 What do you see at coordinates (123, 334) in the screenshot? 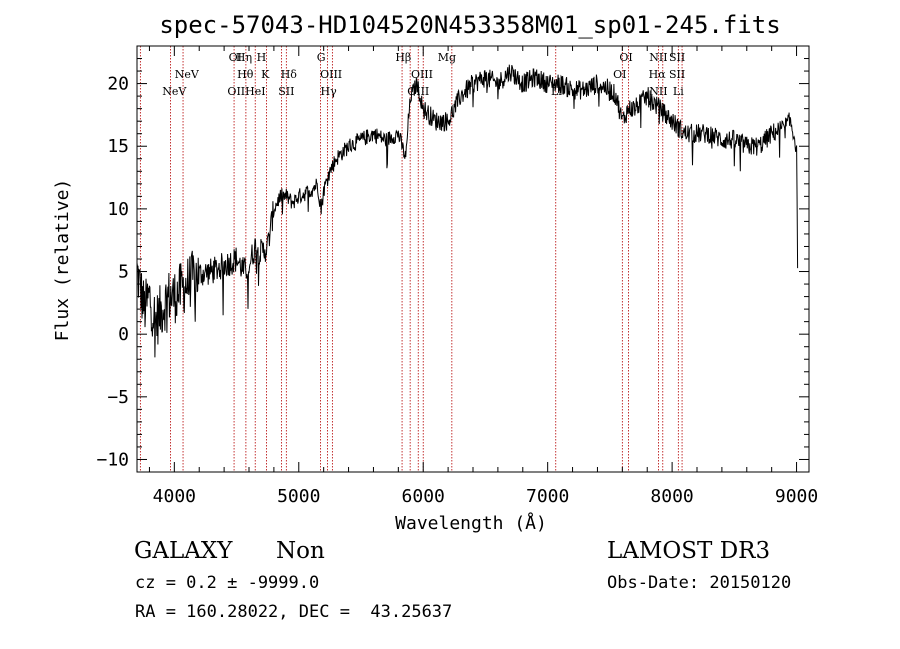
I see `y-tick-label: 0` at bounding box center [123, 334].